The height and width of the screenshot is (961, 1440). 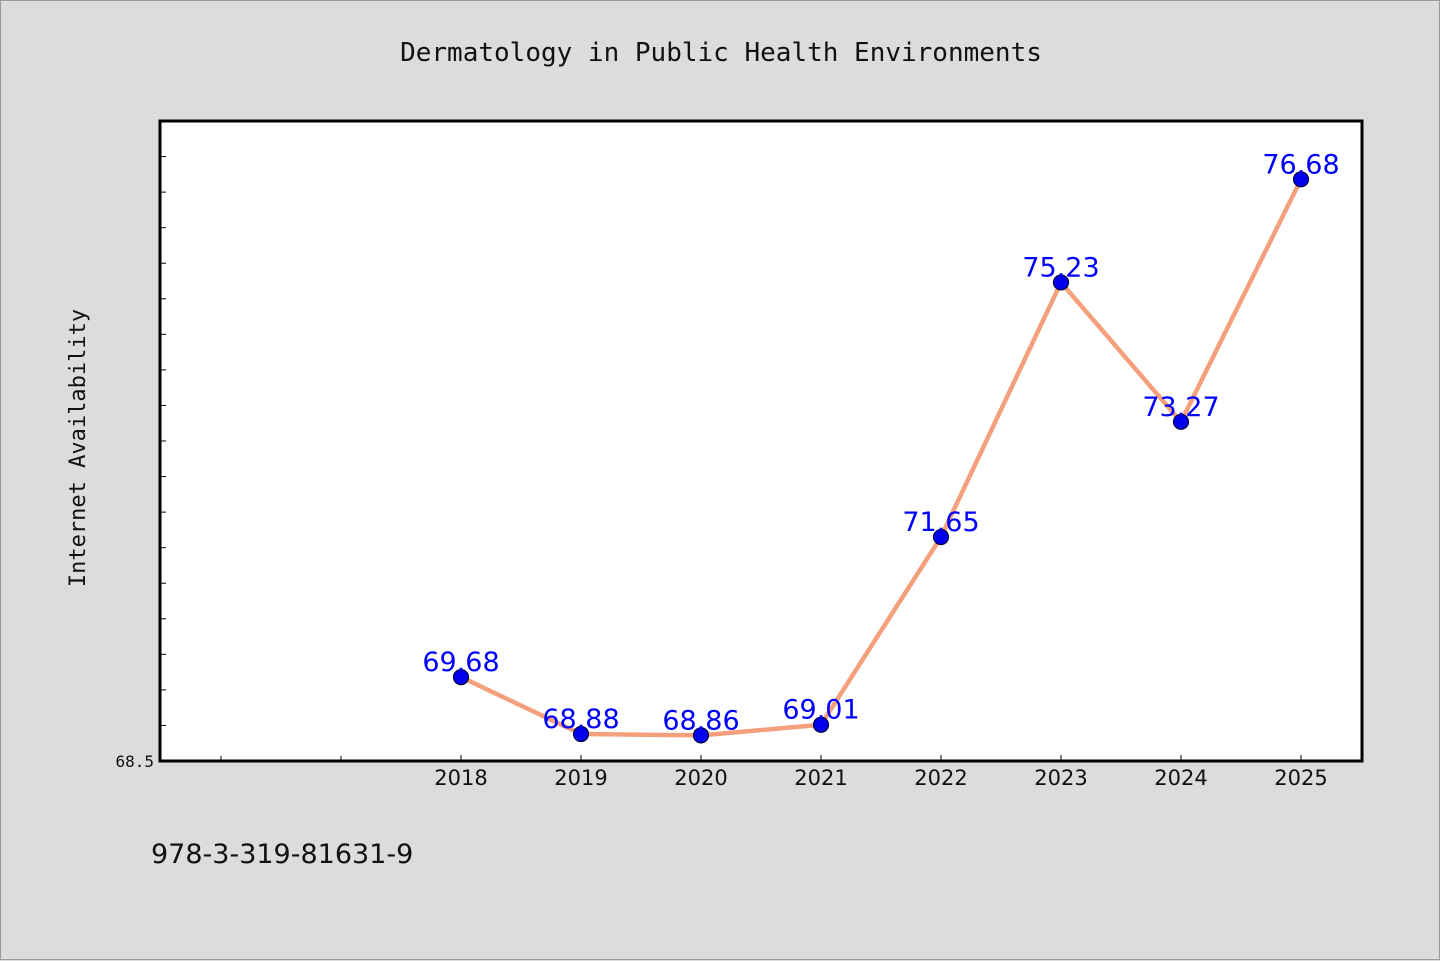 What do you see at coordinates (1300, 164) in the screenshot?
I see `data-label: 76.68` at bounding box center [1300, 164].